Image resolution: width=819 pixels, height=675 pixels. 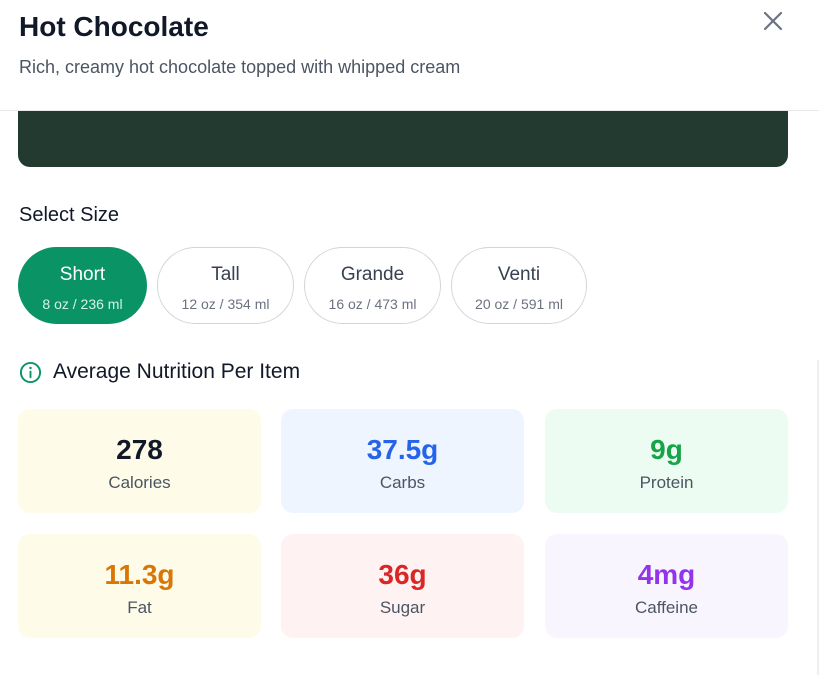 I want to click on nutrition-label: Carbs, so click(x=402, y=482).